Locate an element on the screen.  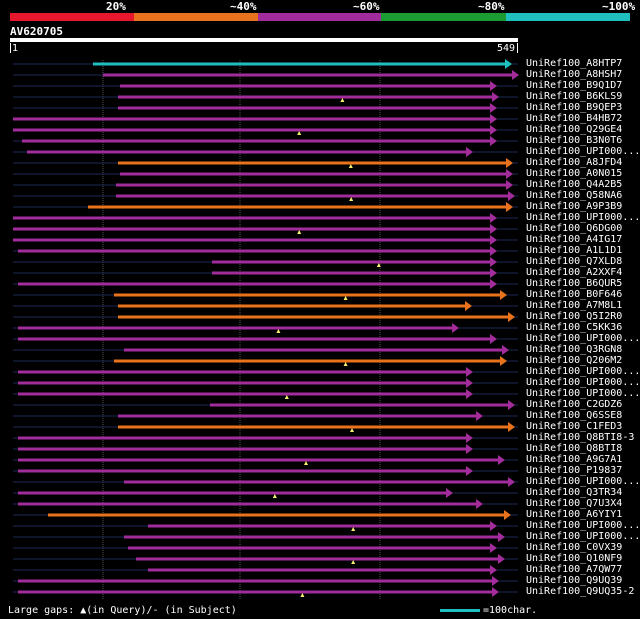
hit-label: UniRef100_A1L1D1 is located at coordinates (574, 250).